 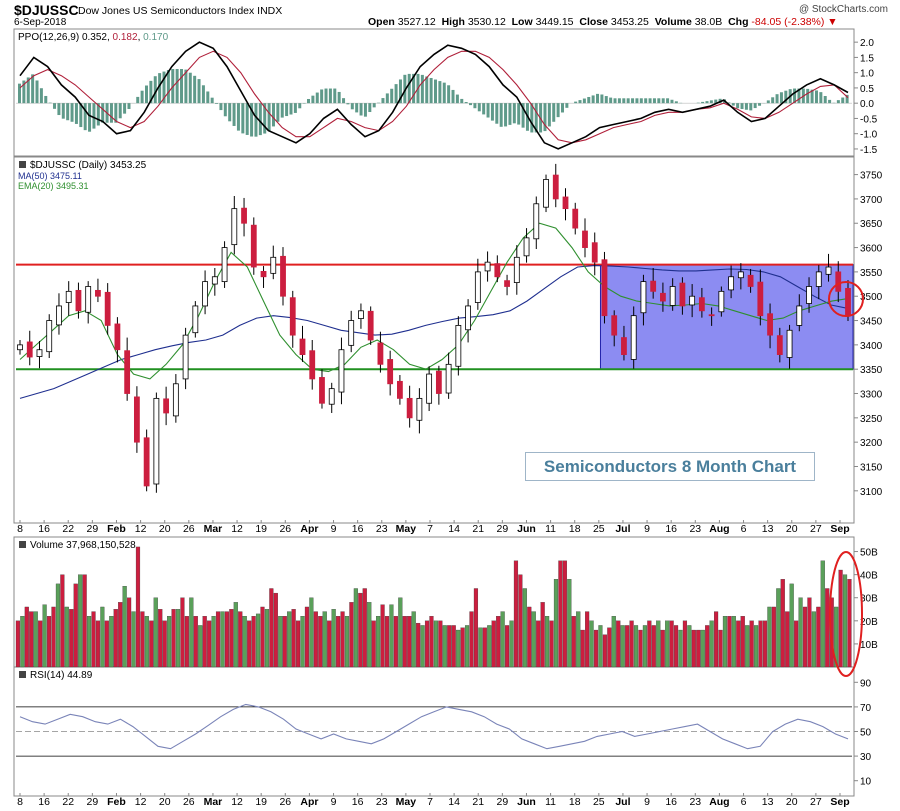 What do you see at coordinates (792, 529) in the screenshot?
I see `x-tick-label: 20` at bounding box center [792, 529].